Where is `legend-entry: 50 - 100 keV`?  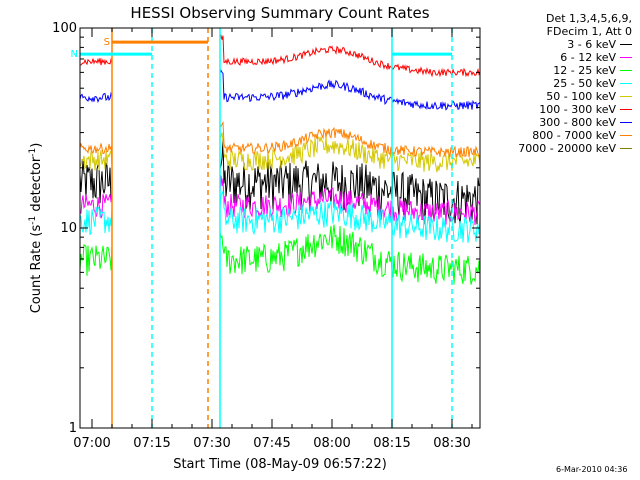 legend-entry: 50 - 100 keV is located at coordinates (559, 96).